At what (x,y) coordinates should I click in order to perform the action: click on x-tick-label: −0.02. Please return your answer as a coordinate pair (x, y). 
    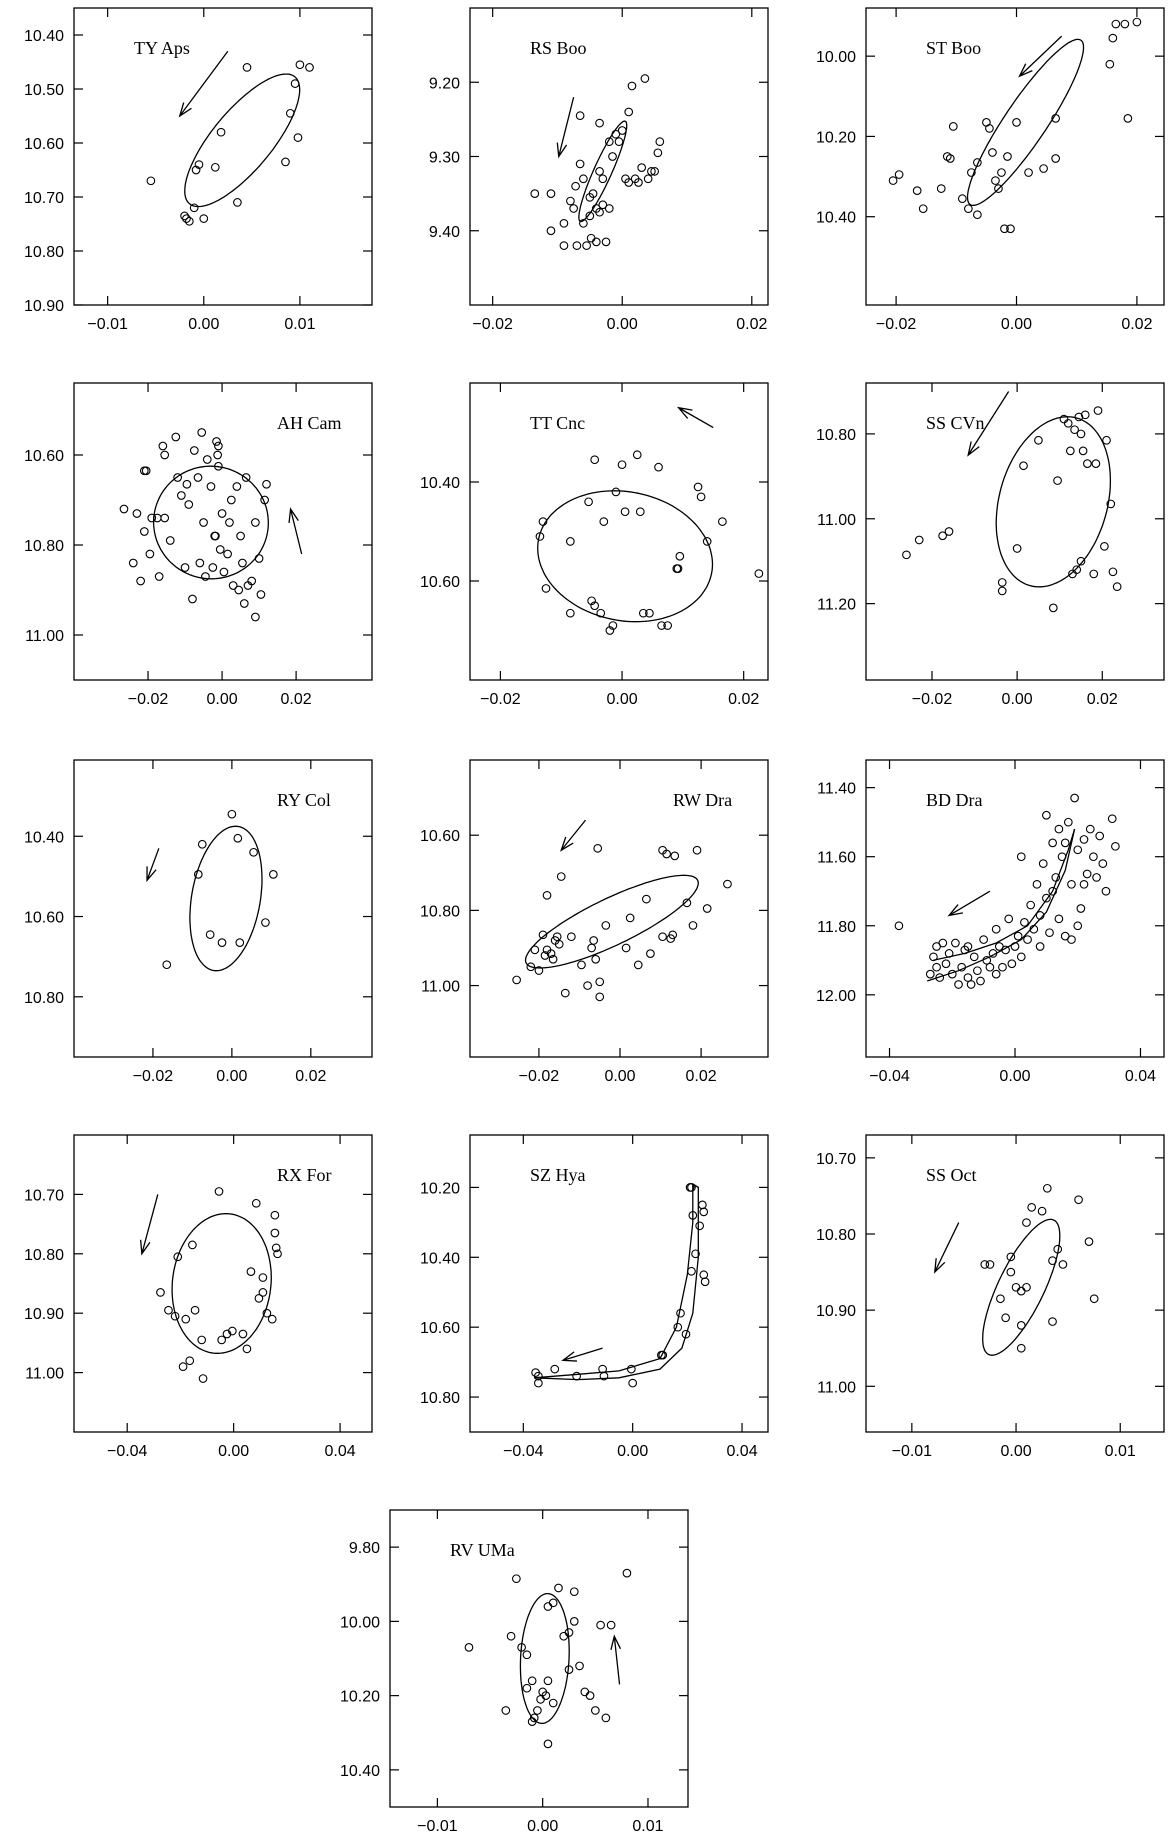
    Looking at the image, I should click on (153, 1076).